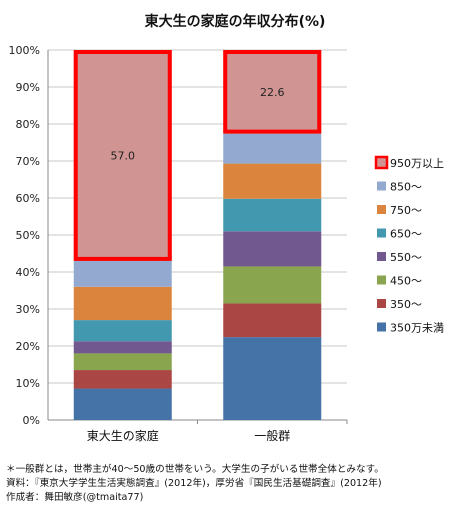  I want to click on y-tick-label: 40%, so click(28, 272).